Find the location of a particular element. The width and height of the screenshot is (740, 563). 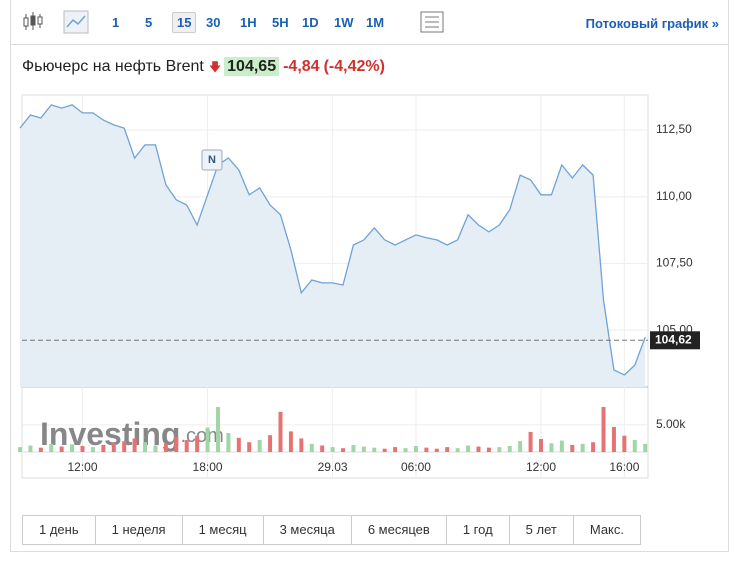

range-button: 1 месяц is located at coordinates (223, 530).